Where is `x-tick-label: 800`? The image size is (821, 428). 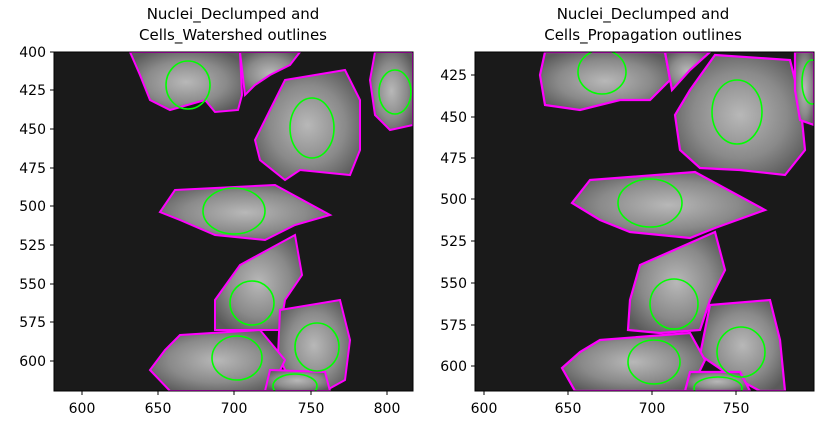 x-tick-label: 800 is located at coordinates (387, 409).